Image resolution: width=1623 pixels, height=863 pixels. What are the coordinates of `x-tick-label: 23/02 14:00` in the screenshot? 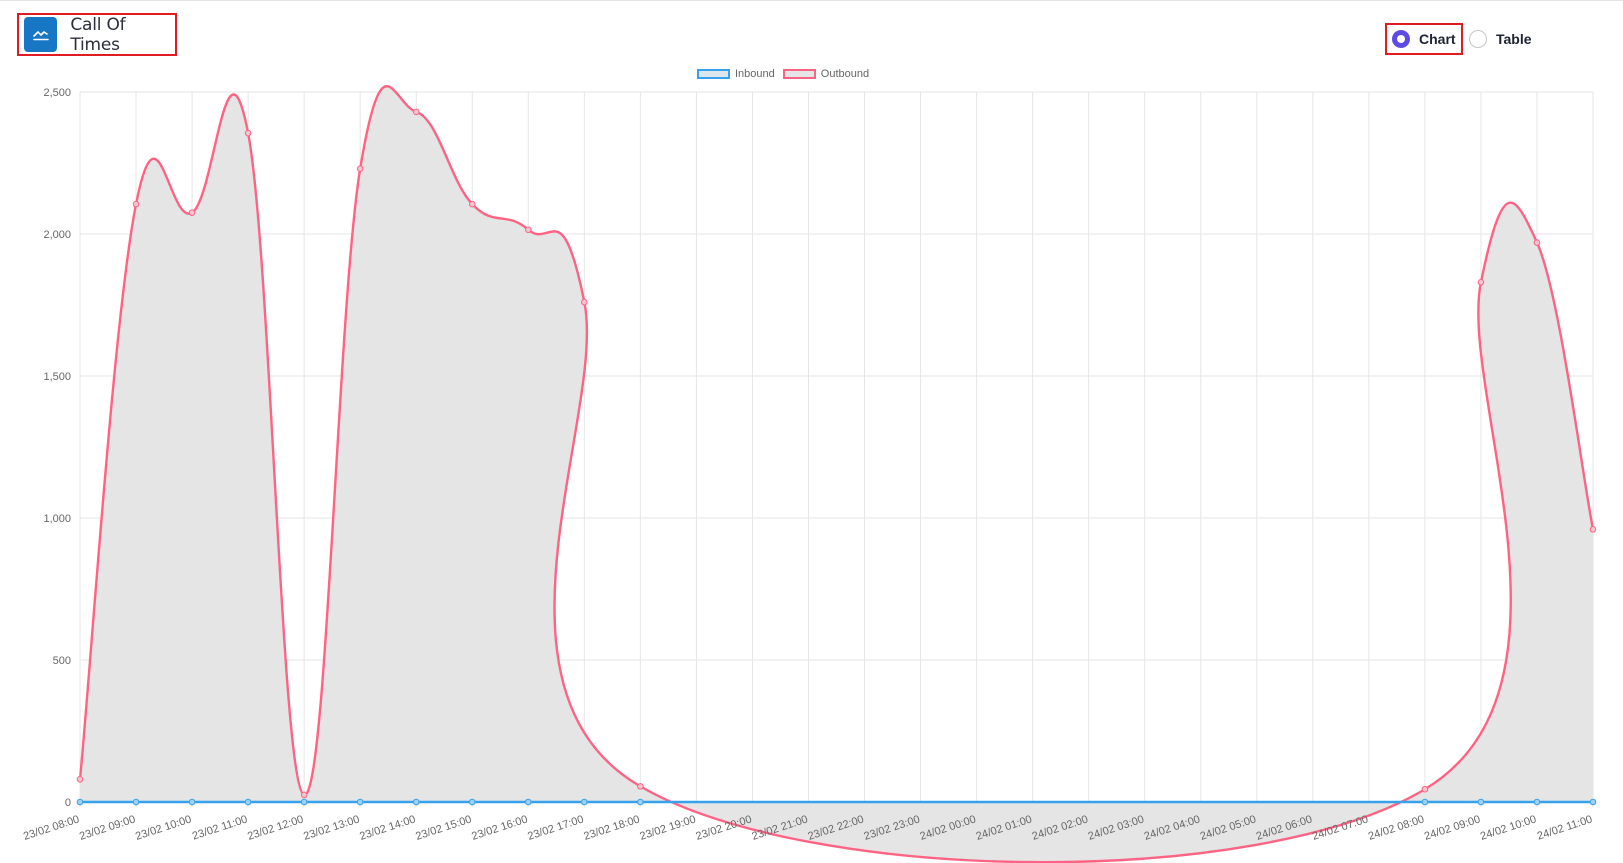 It's located at (387, 827).